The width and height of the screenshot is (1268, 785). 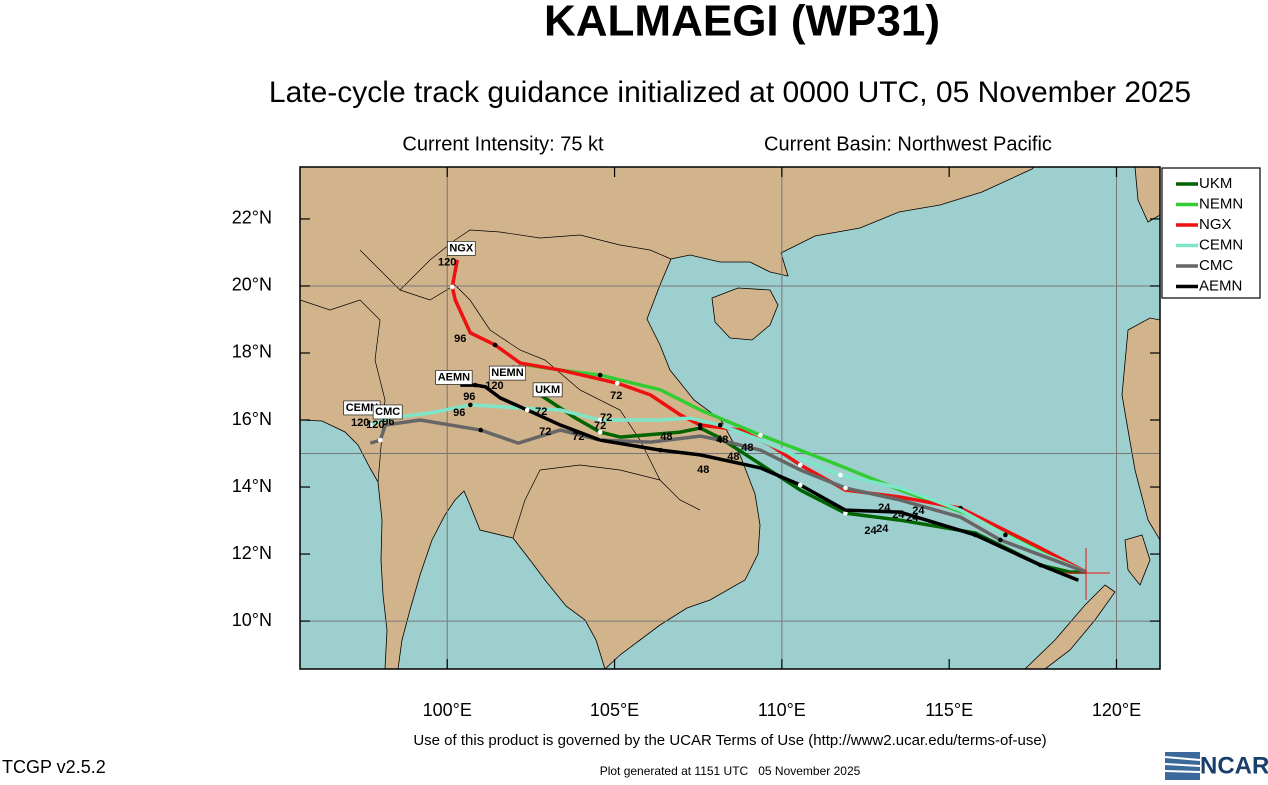 What do you see at coordinates (252, 620) in the screenshot?
I see `y-tick-label: 10°N` at bounding box center [252, 620].